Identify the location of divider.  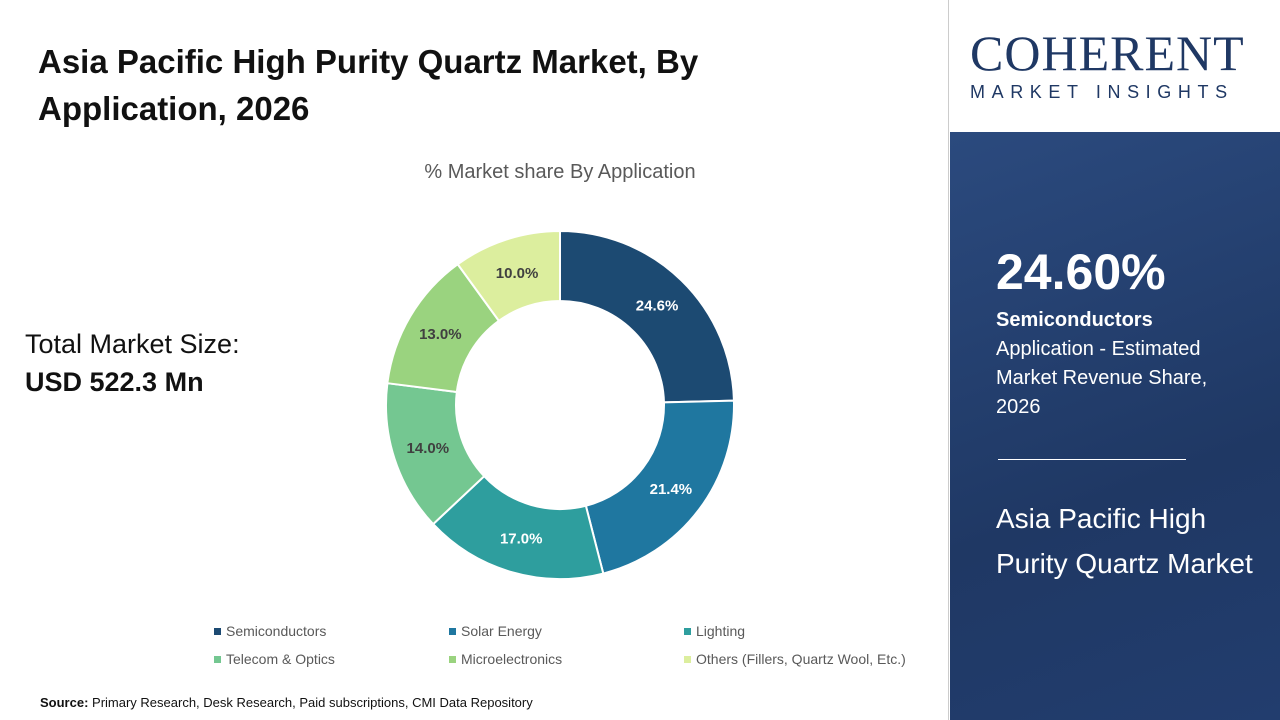
(948, 360).